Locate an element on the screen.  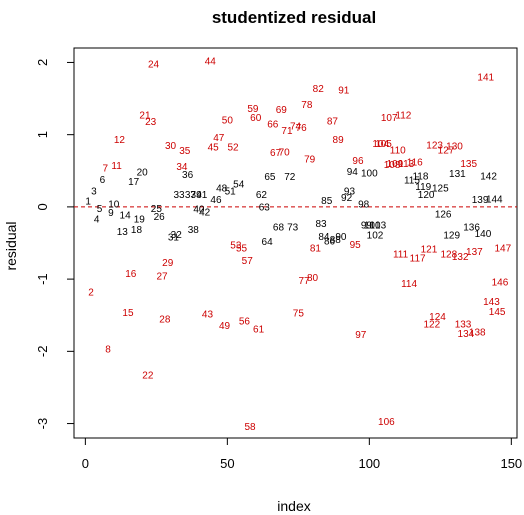
data-point-48: 48 is located at coordinates (222, 189).